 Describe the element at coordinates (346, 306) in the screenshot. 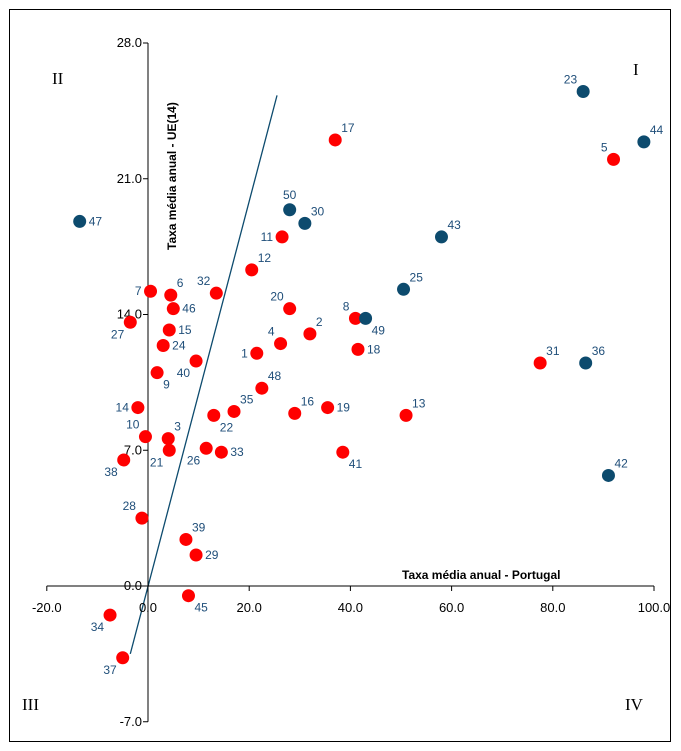

I see `point-label: 8` at that location.